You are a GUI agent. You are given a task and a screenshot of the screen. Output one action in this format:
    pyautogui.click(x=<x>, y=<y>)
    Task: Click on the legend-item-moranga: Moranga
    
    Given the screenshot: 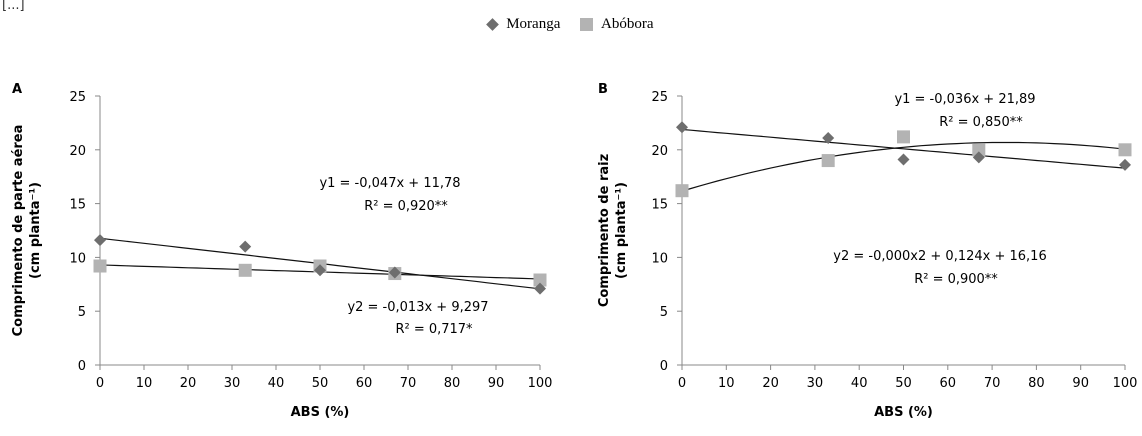 What is the action you would take?
    pyautogui.click(x=523, y=24)
    